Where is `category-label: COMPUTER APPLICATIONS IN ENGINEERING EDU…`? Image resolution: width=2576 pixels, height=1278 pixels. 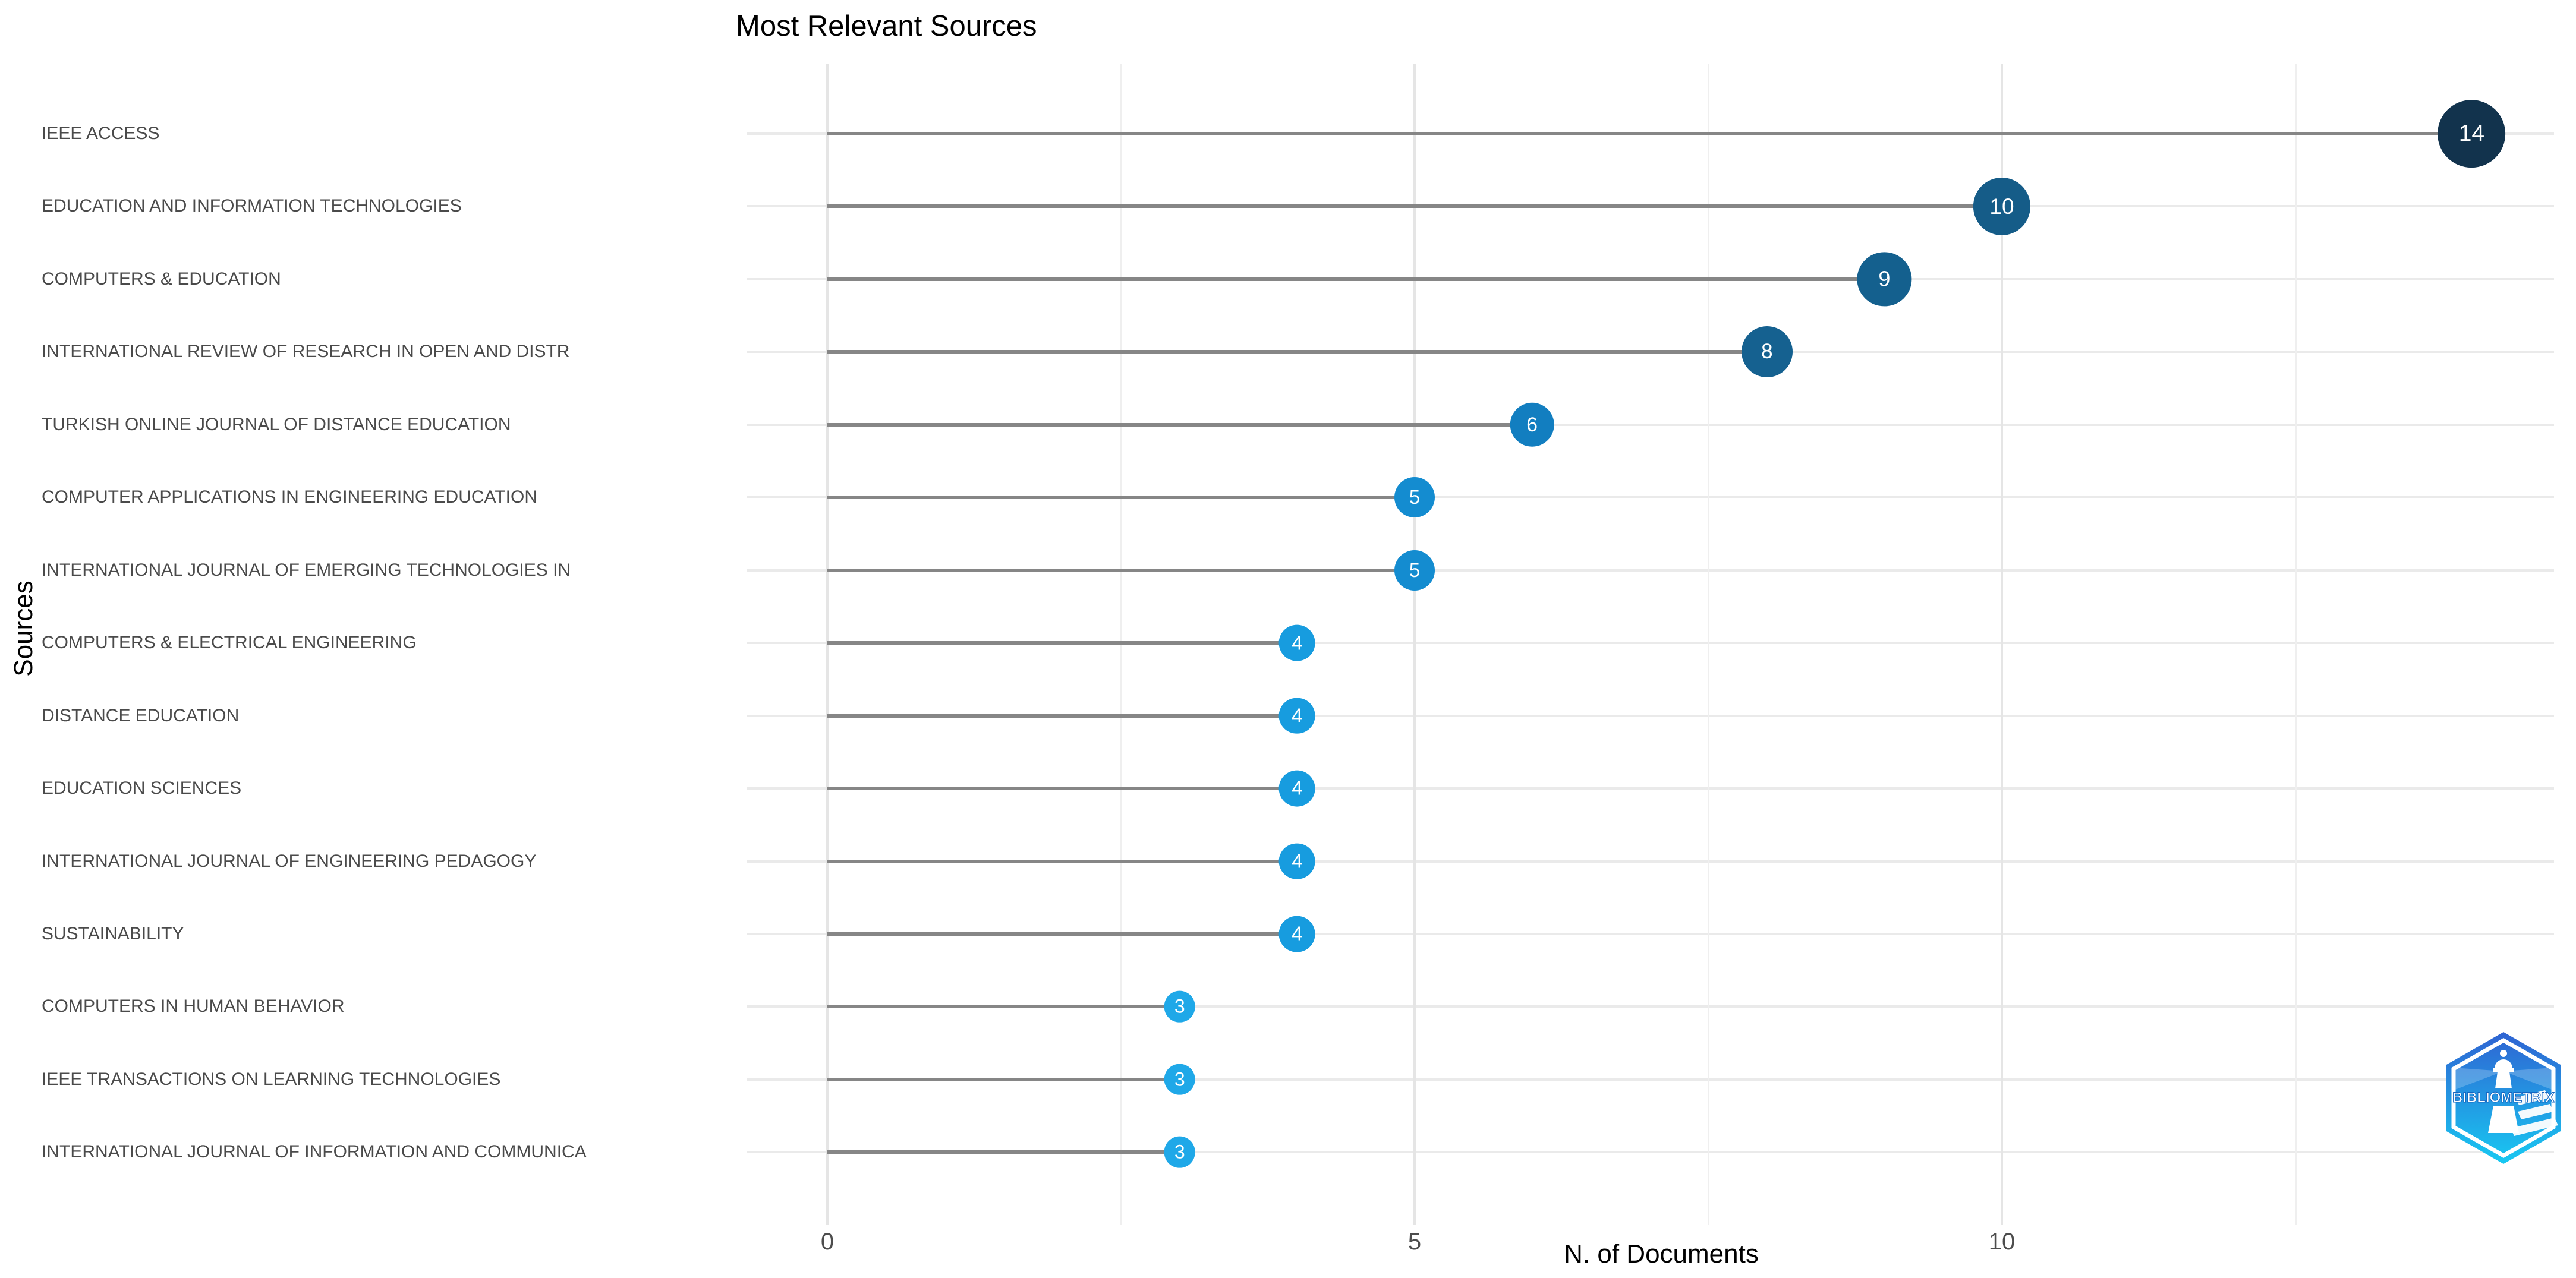
category-label: COMPUTER APPLICATIONS IN ENGINEERING EDU… is located at coordinates (289, 497).